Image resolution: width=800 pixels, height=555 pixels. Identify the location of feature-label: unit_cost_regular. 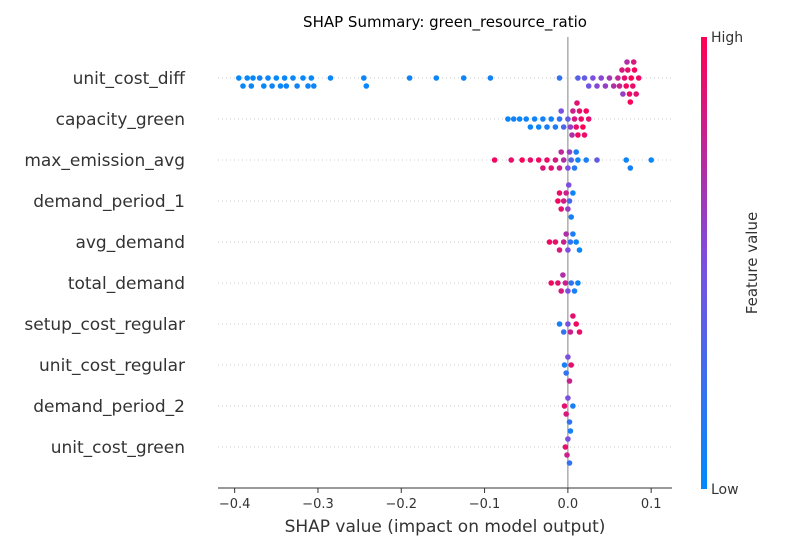
(112, 366).